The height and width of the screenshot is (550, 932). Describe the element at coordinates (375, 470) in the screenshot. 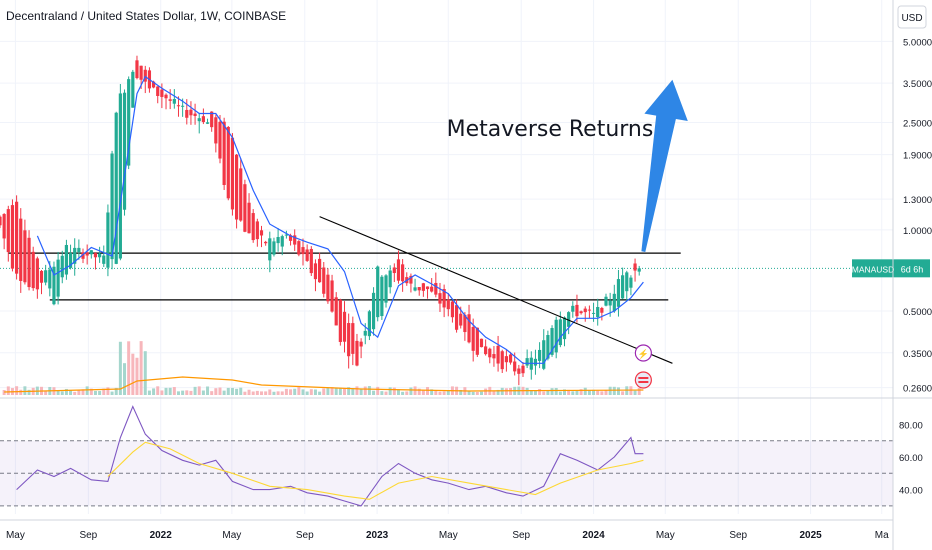

I see `rsi-ma-line` at that location.